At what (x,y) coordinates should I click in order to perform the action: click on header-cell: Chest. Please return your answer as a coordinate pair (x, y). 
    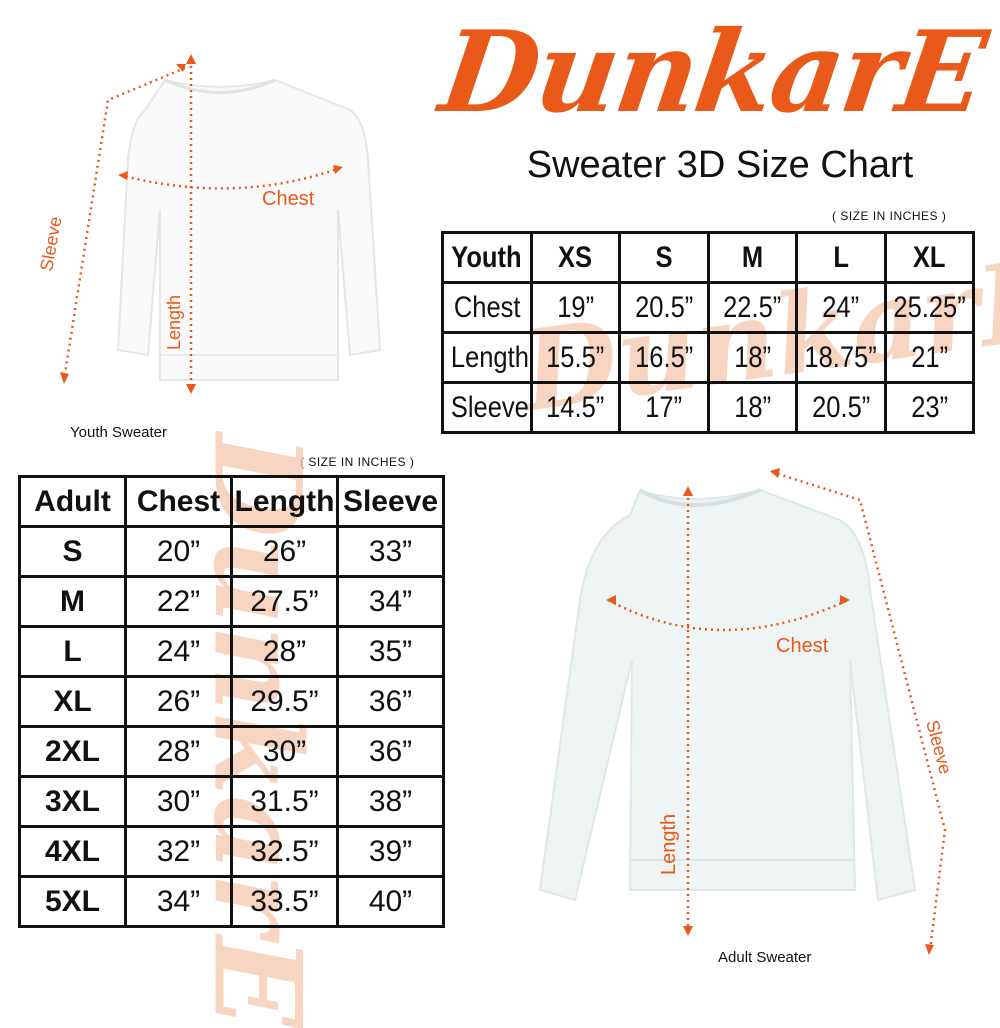
    Looking at the image, I should click on (178, 501).